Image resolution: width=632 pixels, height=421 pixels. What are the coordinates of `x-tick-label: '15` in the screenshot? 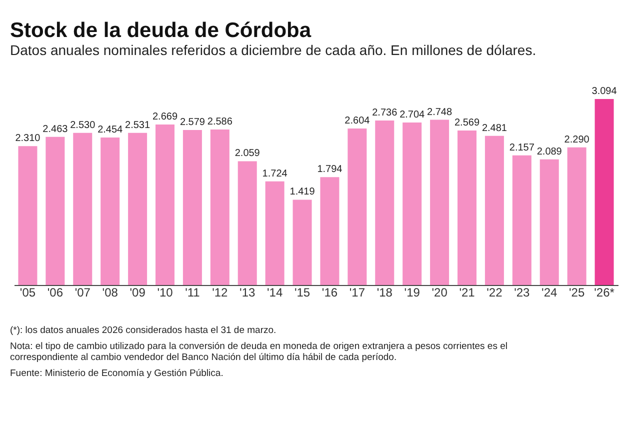 It's located at (302, 293).